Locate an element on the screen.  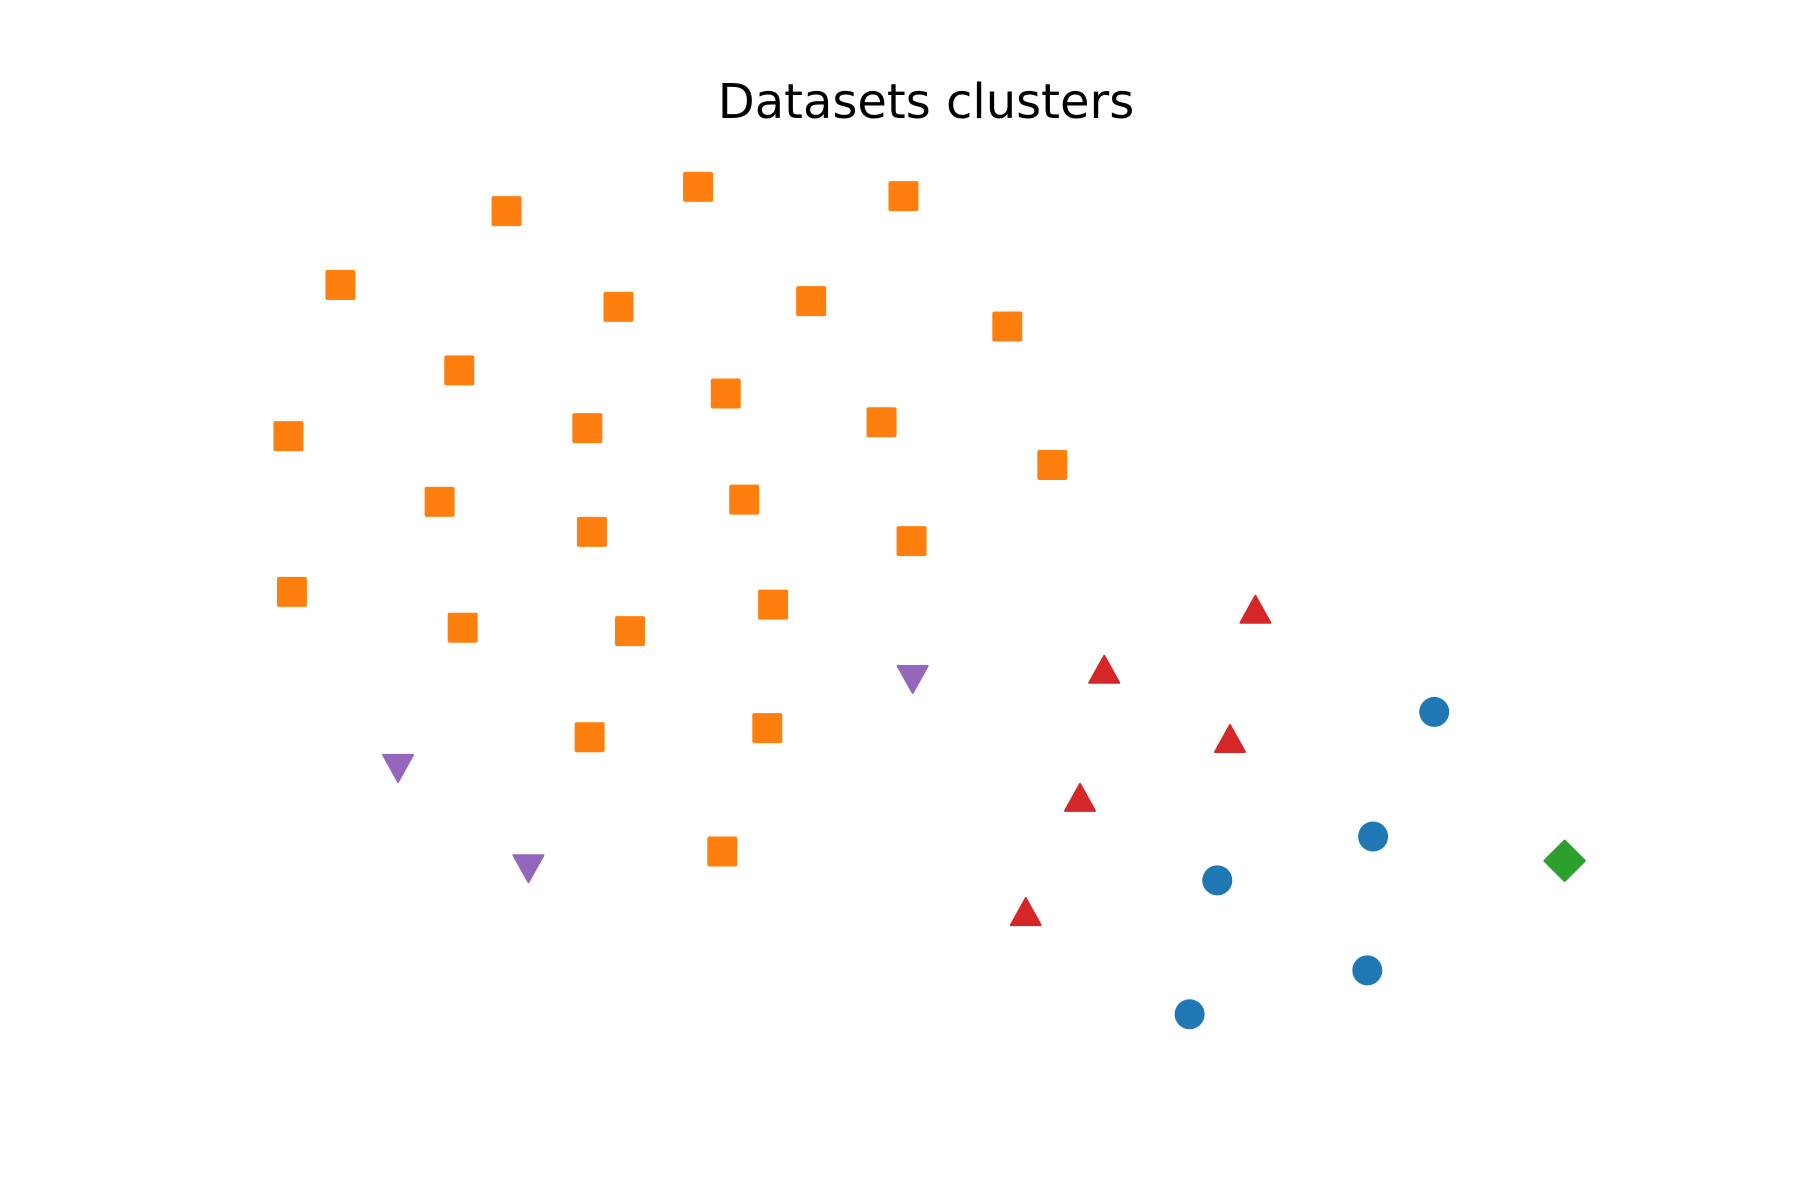
series-triangle-down is located at coordinates (655, 774).